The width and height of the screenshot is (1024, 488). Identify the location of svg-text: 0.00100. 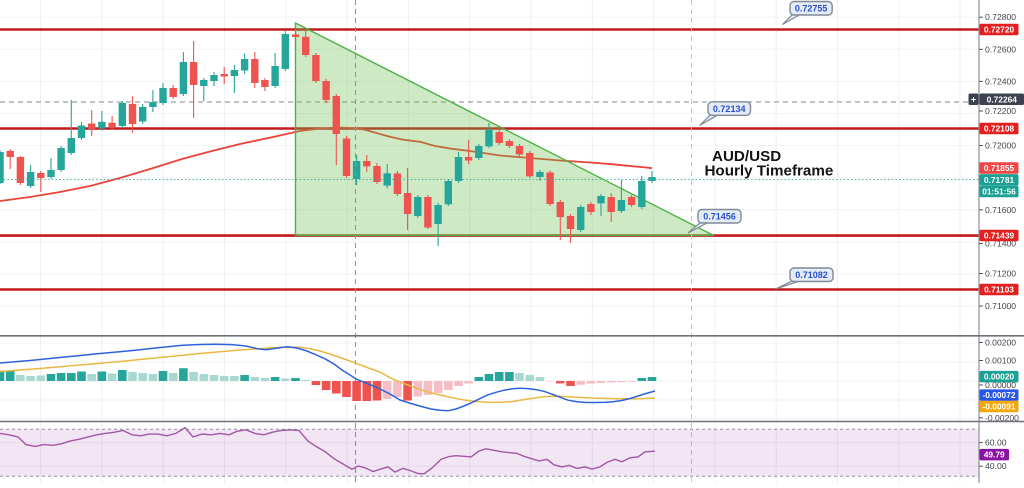
(1000, 361).